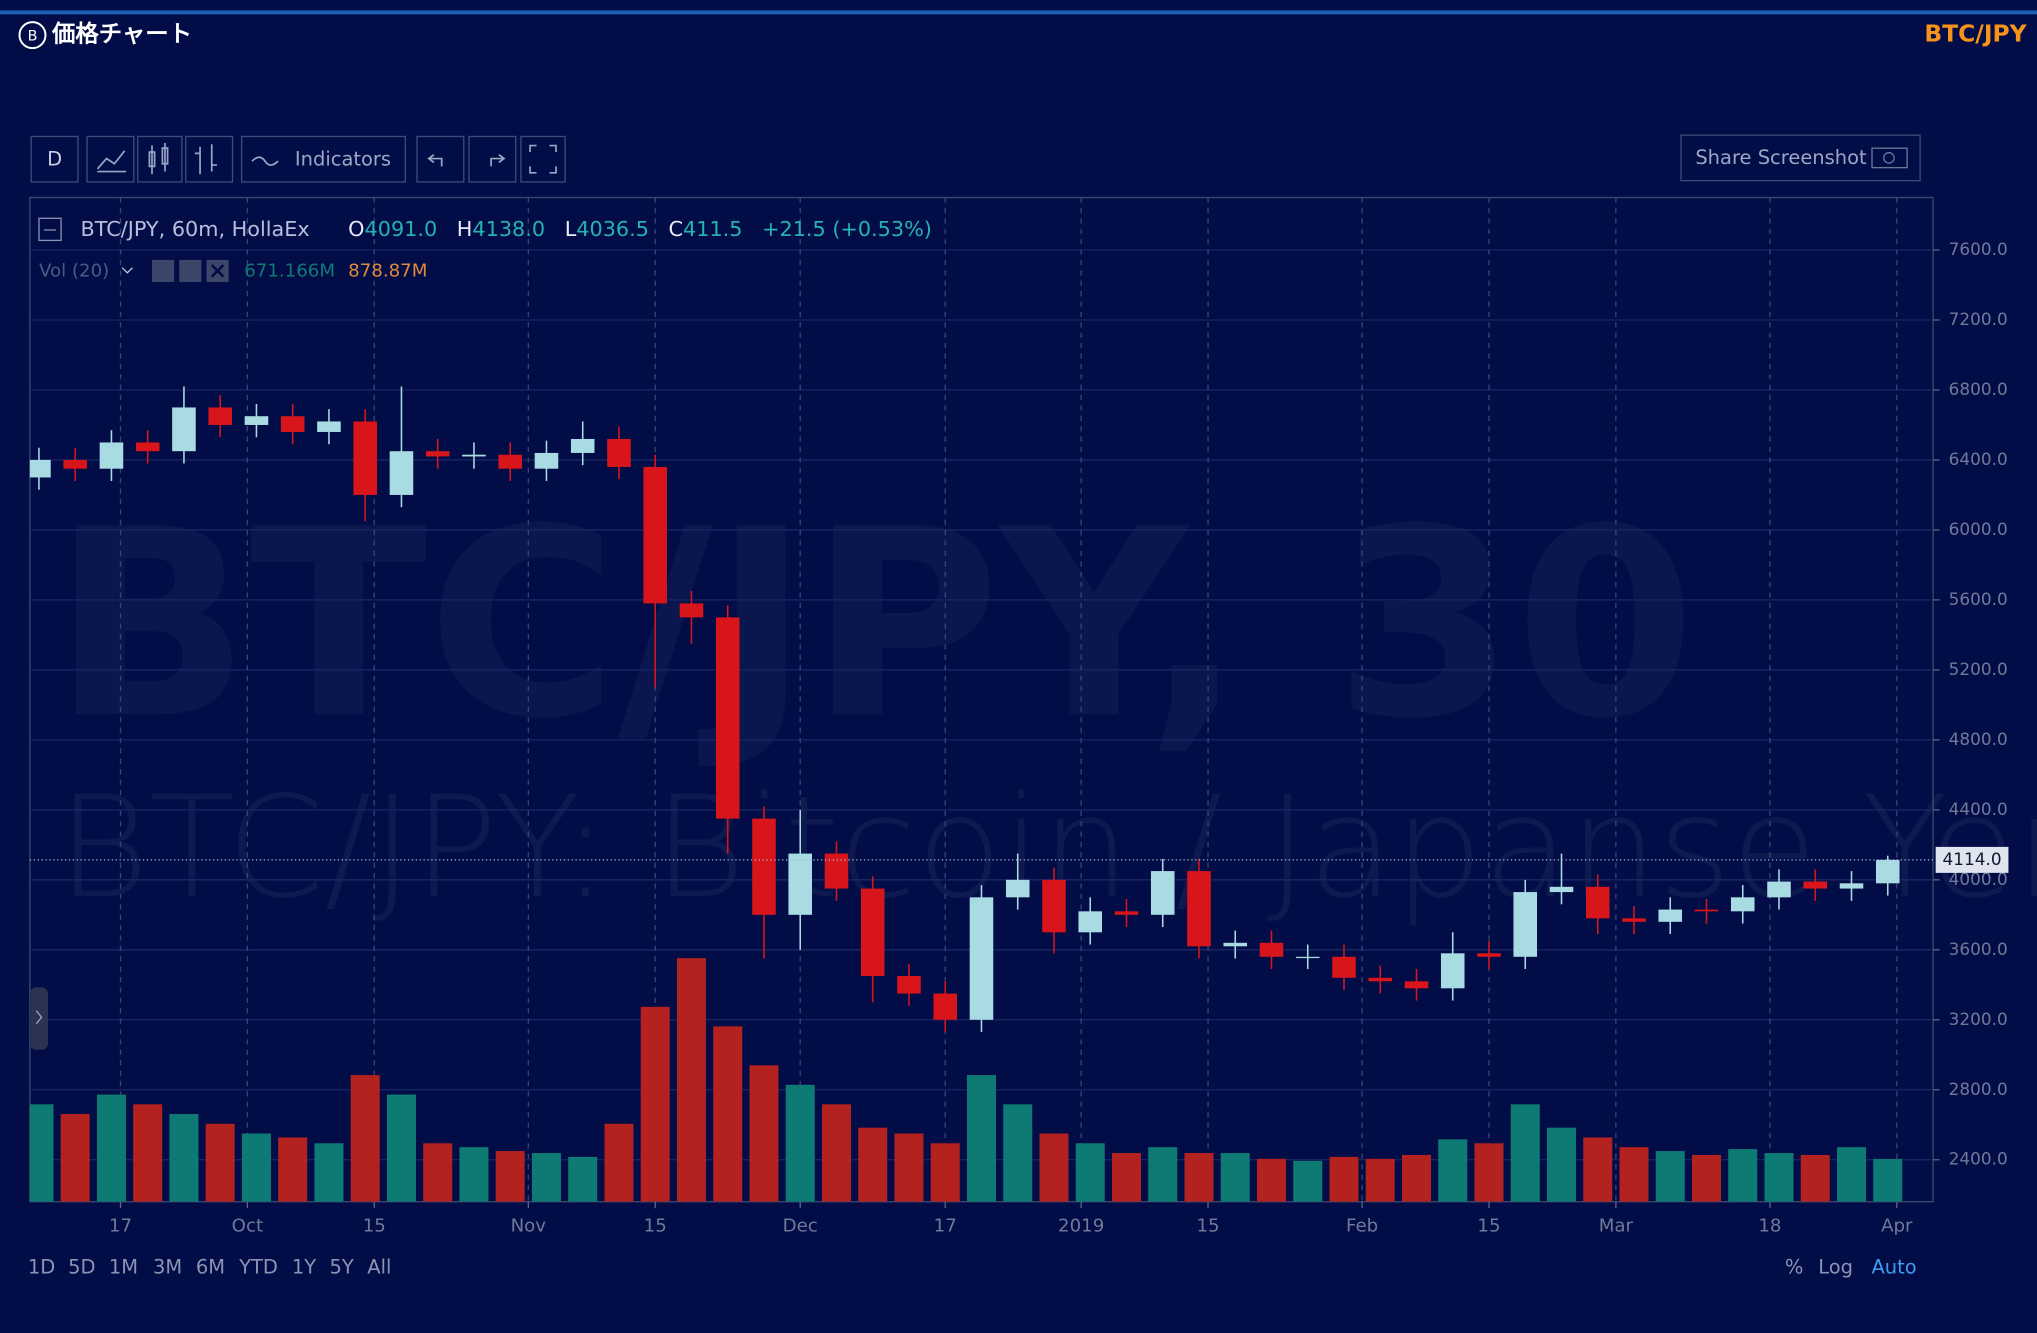 The height and width of the screenshot is (1333, 2037). I want to click on range-button: 3M, so click(167, 1266).